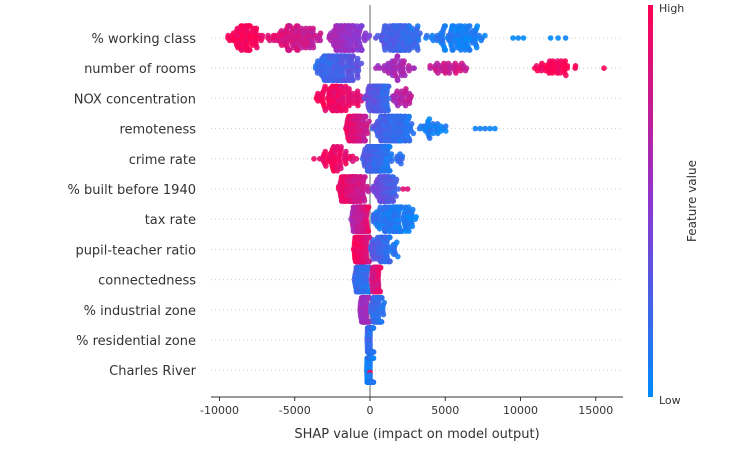 This screenshot has height=452, width=747. What do you see at coordinates (147, 281) in the screenshot?
I see `feature-label: connectedness` at bounding box center [147, 281].